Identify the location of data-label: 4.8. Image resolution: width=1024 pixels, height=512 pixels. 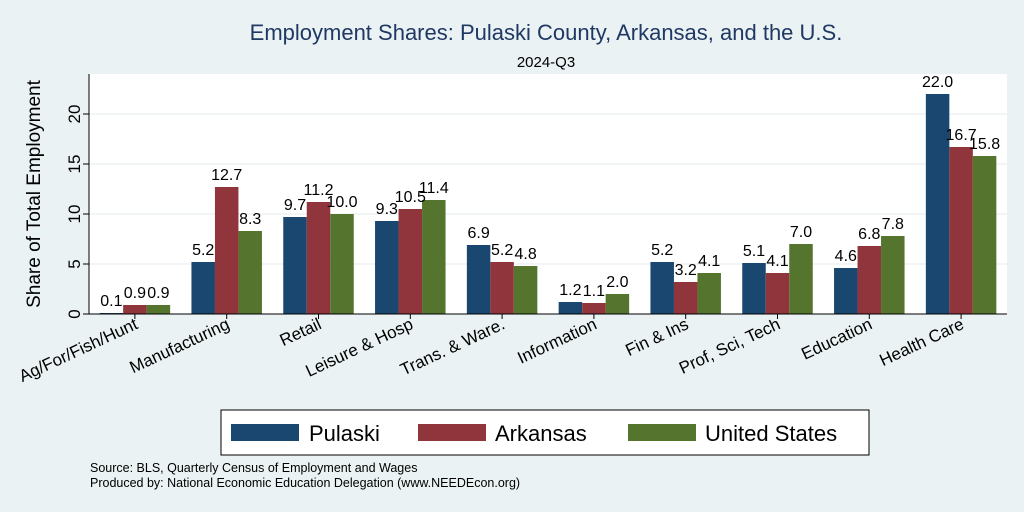
(525, 254).